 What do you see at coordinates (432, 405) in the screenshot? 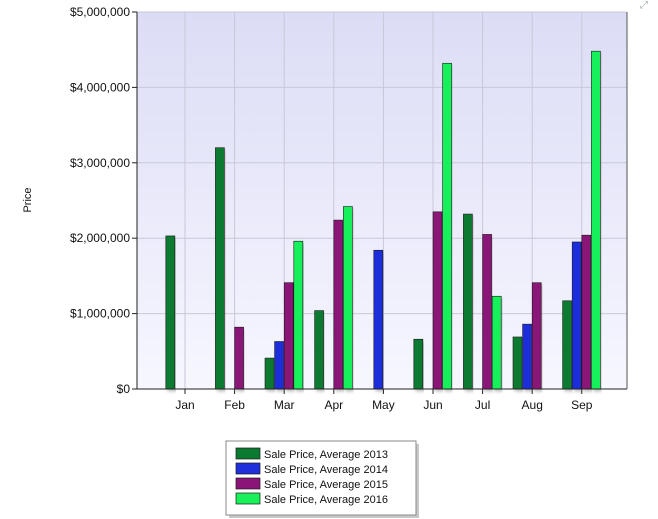
I see `x-tick-label: Jun` at bounding box center [432, 405].